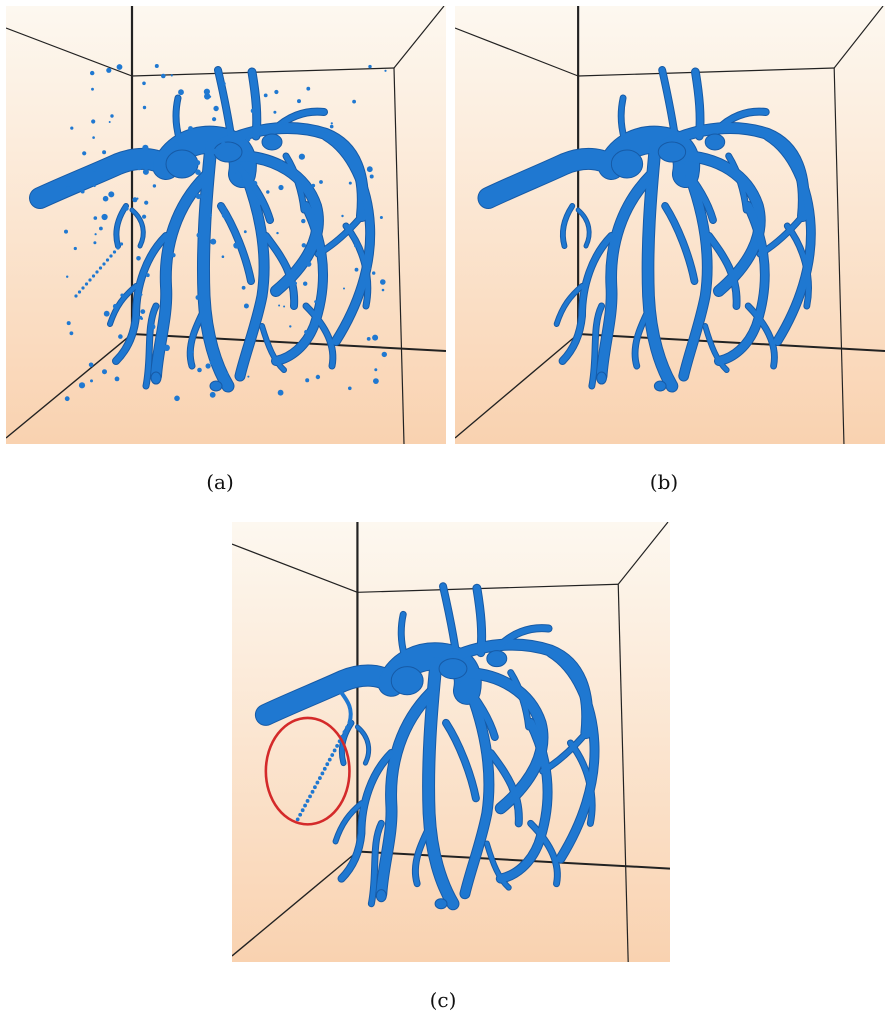 The height and width of the screenshot is (1015, 886). I want to click on dotted-branch, so click(324, 756).